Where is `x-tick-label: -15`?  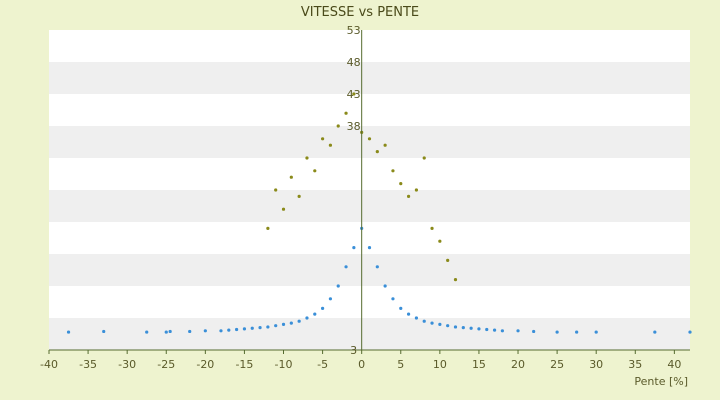 x-tick-label: -15 is located at coordinates (244, 364).